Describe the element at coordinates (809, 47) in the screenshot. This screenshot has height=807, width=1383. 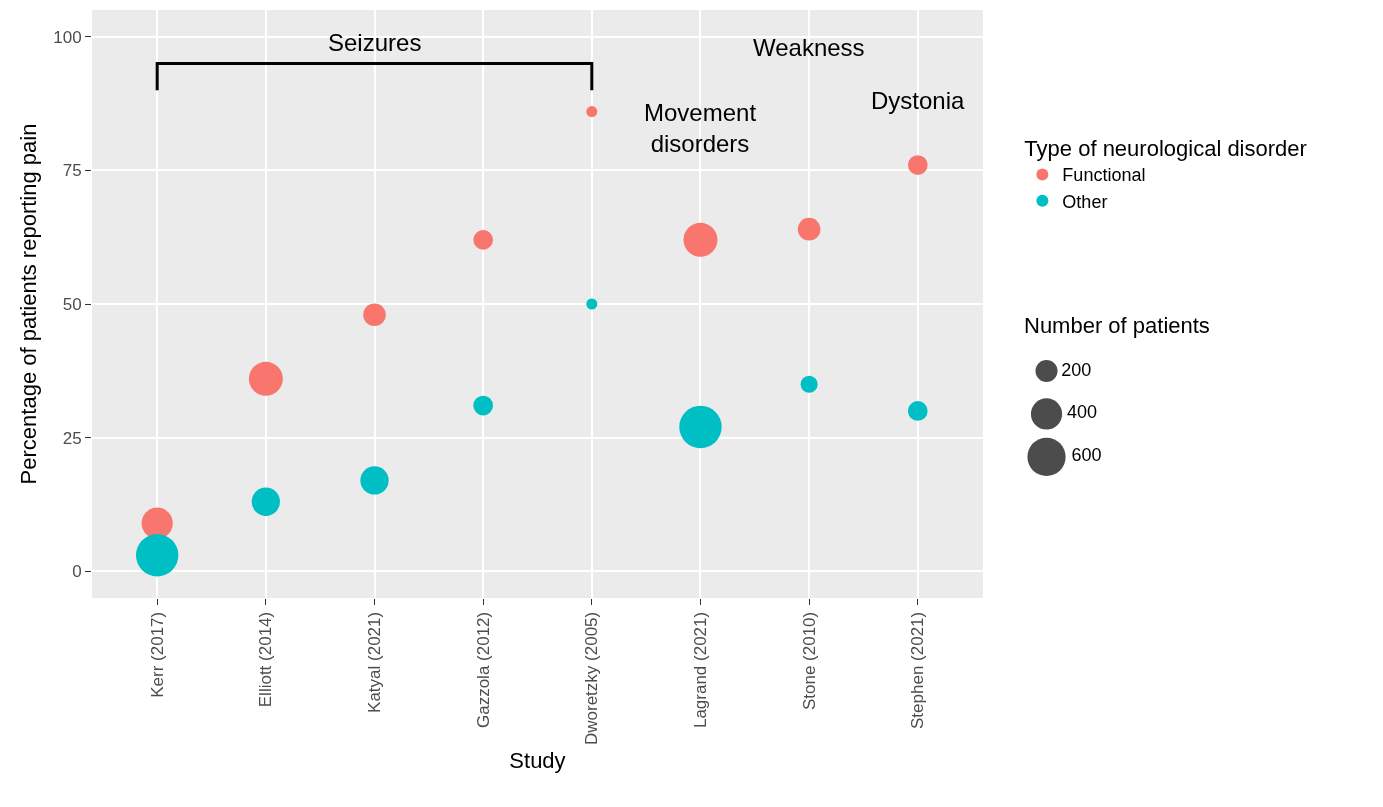
I see `annotation: Weakness` at that location.